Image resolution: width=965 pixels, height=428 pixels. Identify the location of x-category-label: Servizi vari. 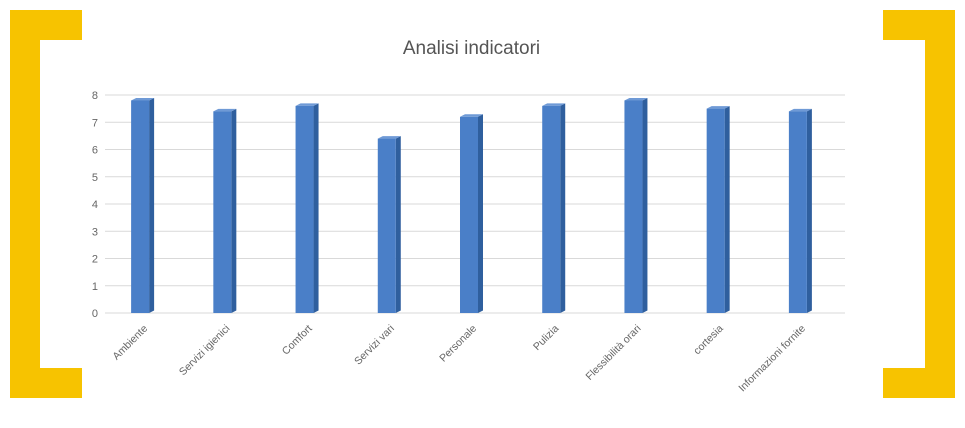
(374, 345).